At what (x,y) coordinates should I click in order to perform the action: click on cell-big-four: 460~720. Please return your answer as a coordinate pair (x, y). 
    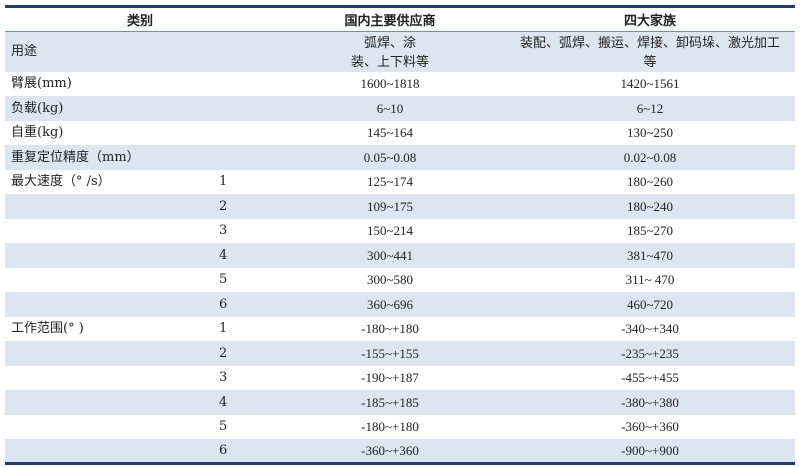
    Looking at the image, I should click on (650, 304).